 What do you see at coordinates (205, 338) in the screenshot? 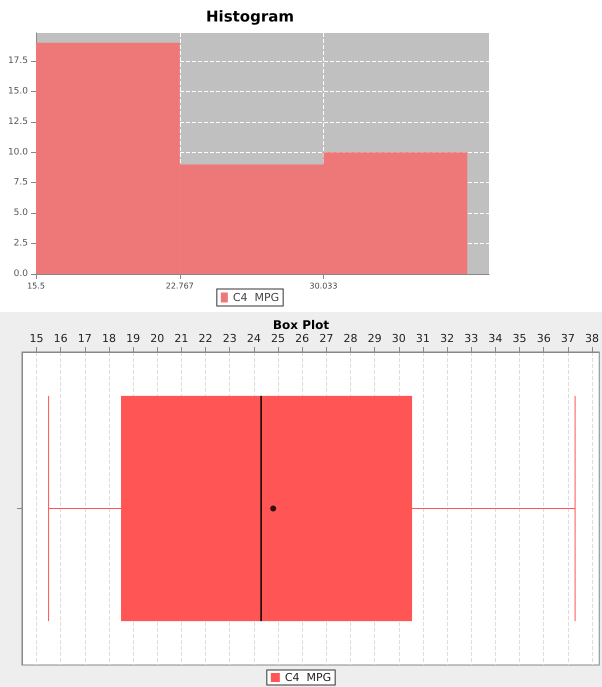
I see `x-tick-label: 22` at bounding box center [205, 338].